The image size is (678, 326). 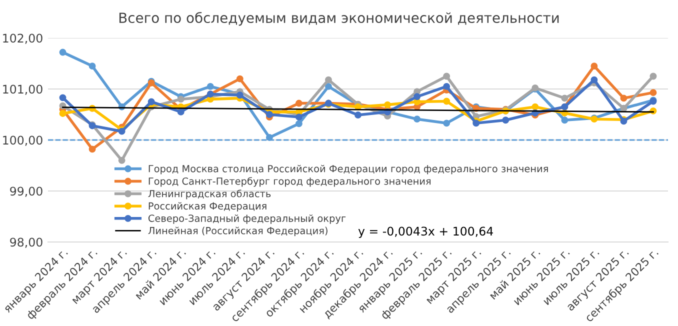 I want to click on annotation: y = -0,0043x + 100,64, so click(x=425, y=232).